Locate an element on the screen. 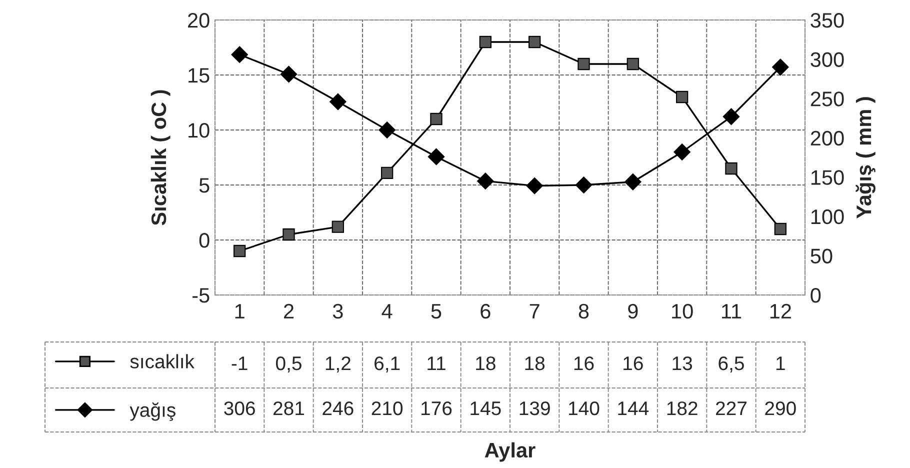 This screenshot has width=910, height=468. x-tick-label: 11 is located at coordinates (732, 311).